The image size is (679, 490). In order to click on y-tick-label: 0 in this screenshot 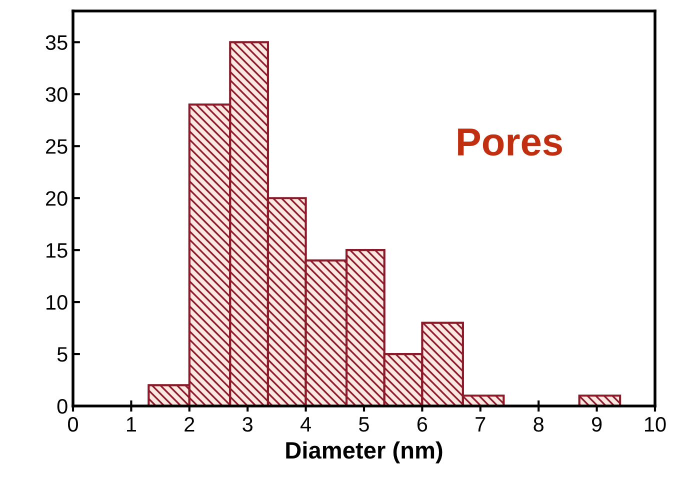, I will do `click(62, 406)`.